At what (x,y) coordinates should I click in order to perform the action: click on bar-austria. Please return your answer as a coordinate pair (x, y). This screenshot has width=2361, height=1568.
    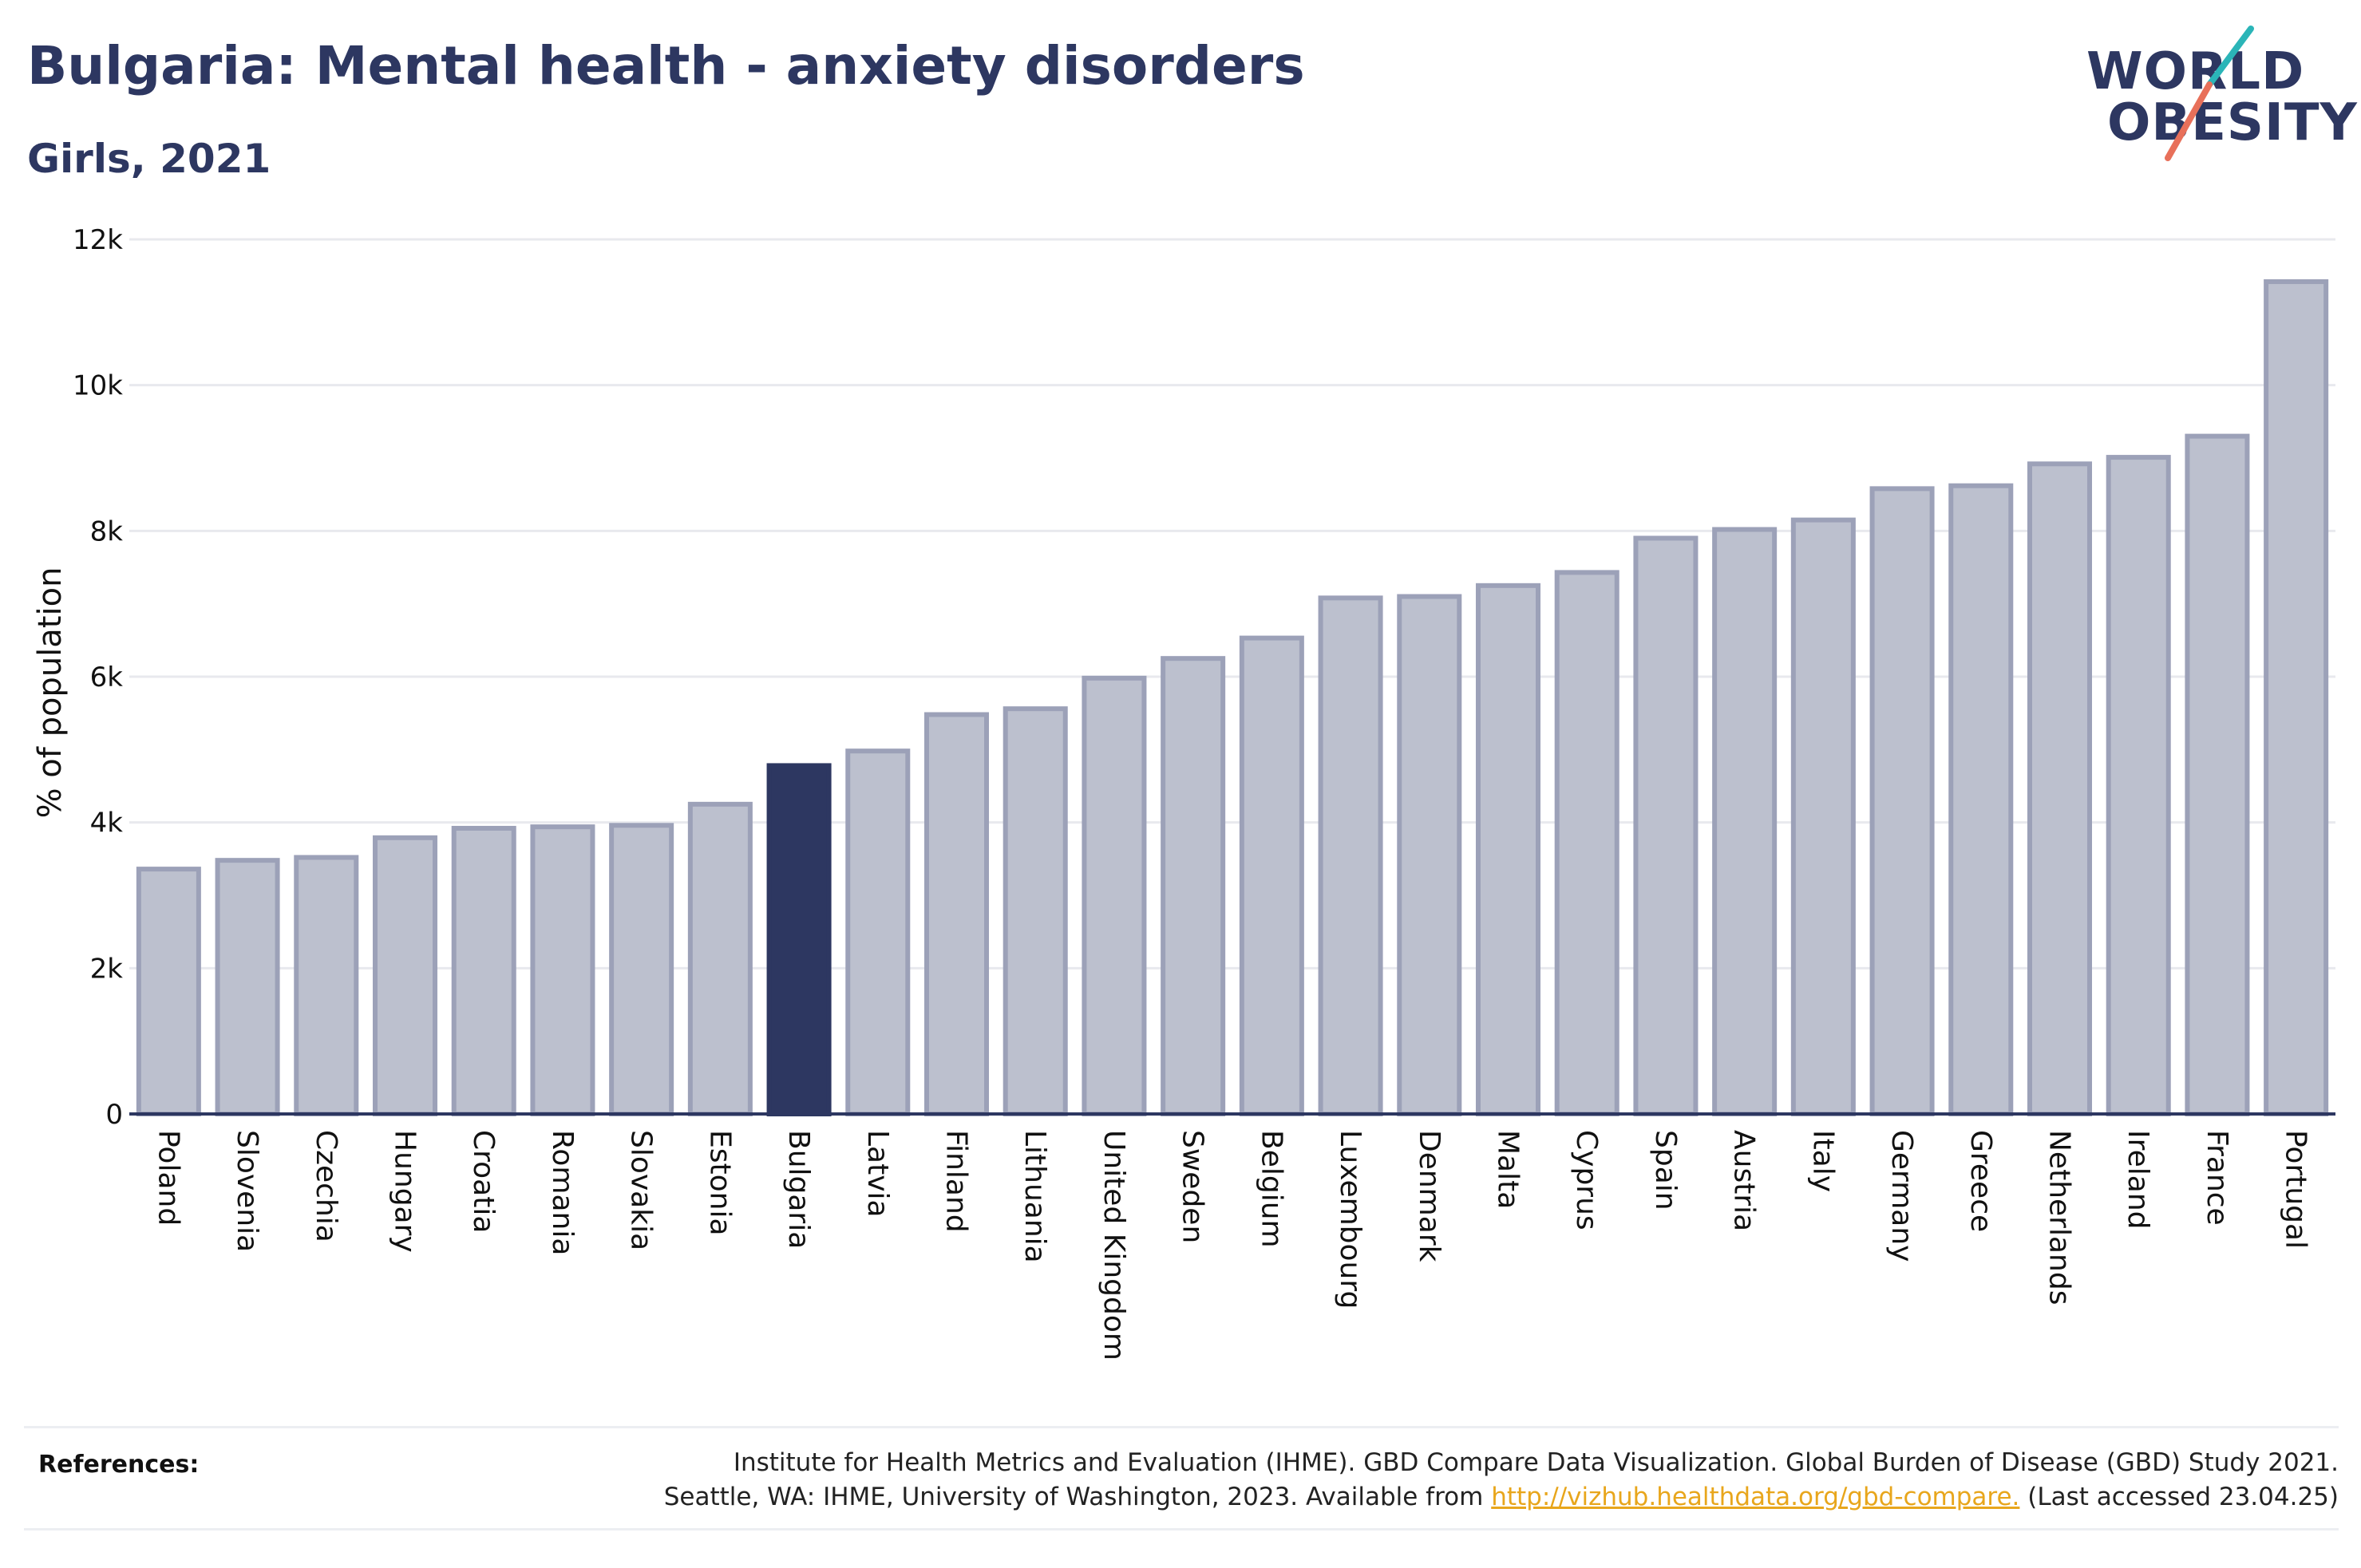
    Looking at the image, I should click on (1745, 821).